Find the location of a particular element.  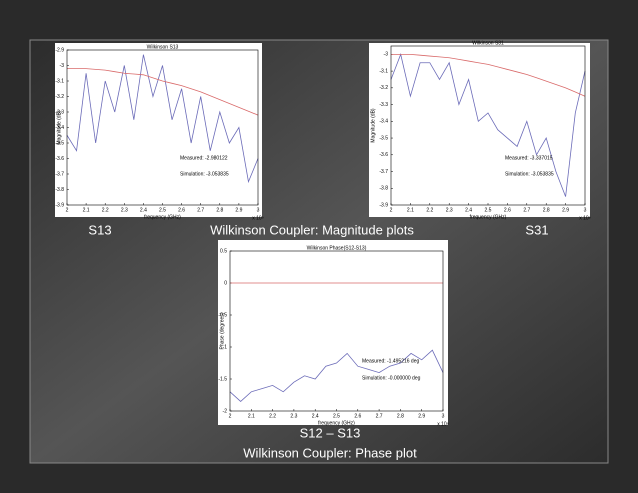

annotation: Measured: -3.337015 is located at coordinates (529, 158).